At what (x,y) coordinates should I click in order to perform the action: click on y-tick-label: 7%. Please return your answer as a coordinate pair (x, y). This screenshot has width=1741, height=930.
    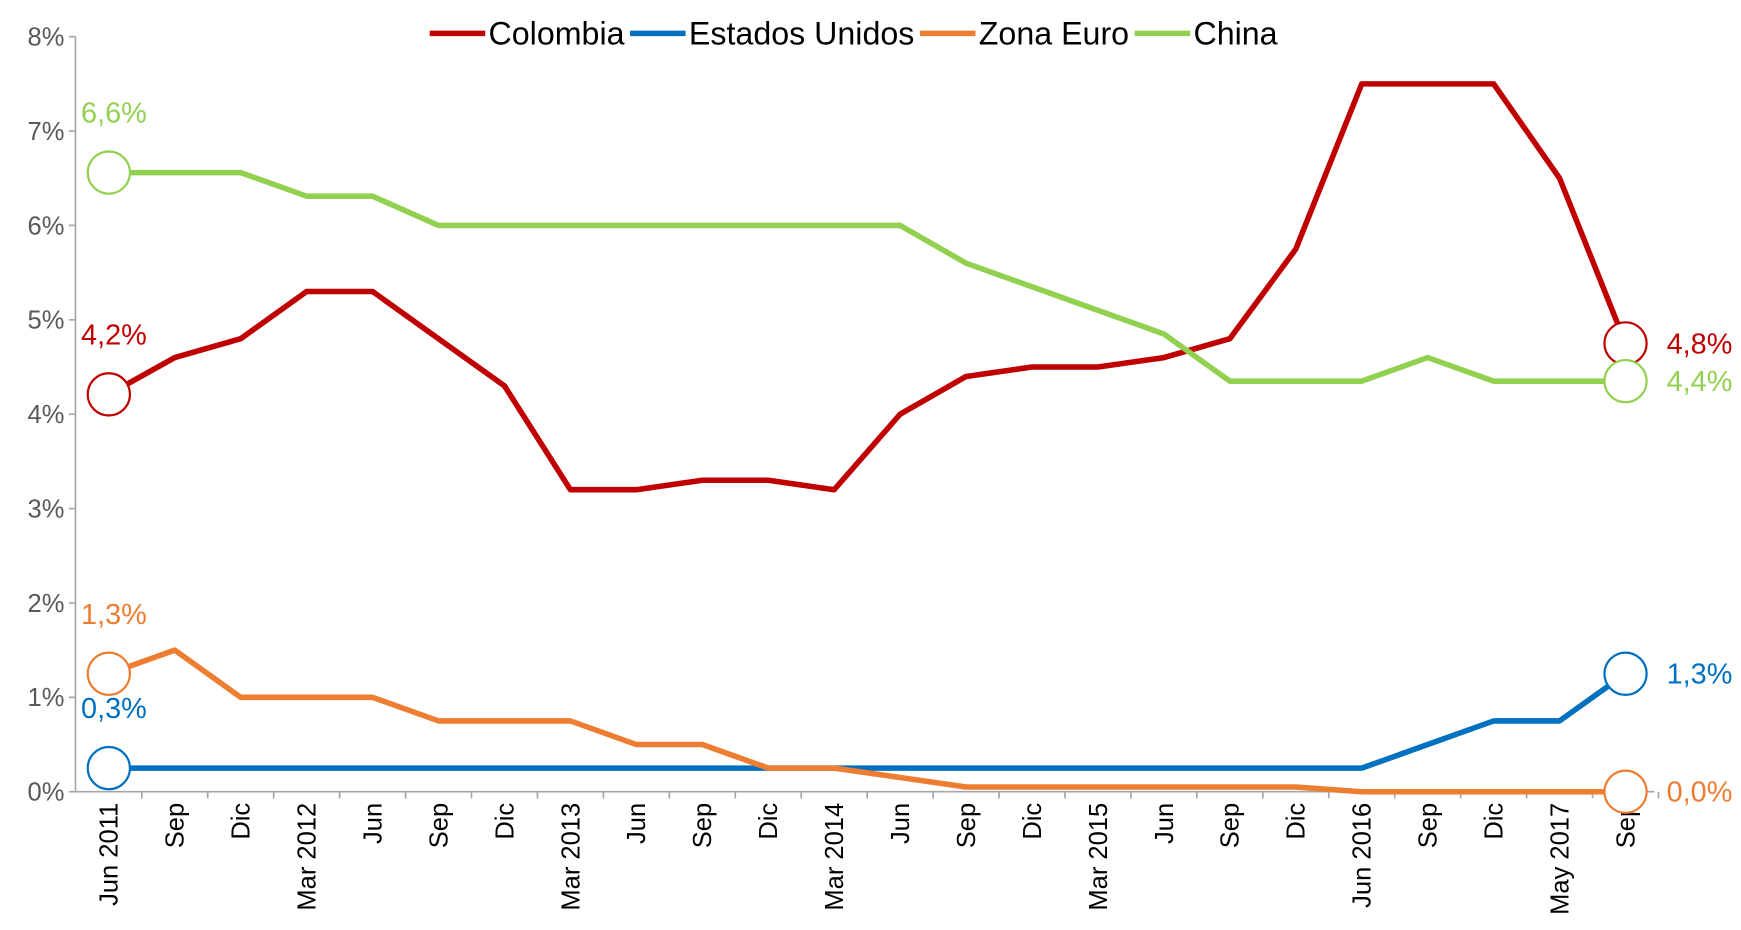
    Looking at the image, I should click on (46, 132).